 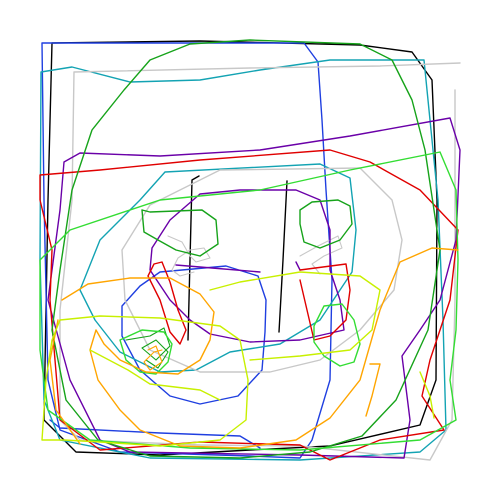 I want to click on lime-small-loop-left, so click(x=146, y=352).